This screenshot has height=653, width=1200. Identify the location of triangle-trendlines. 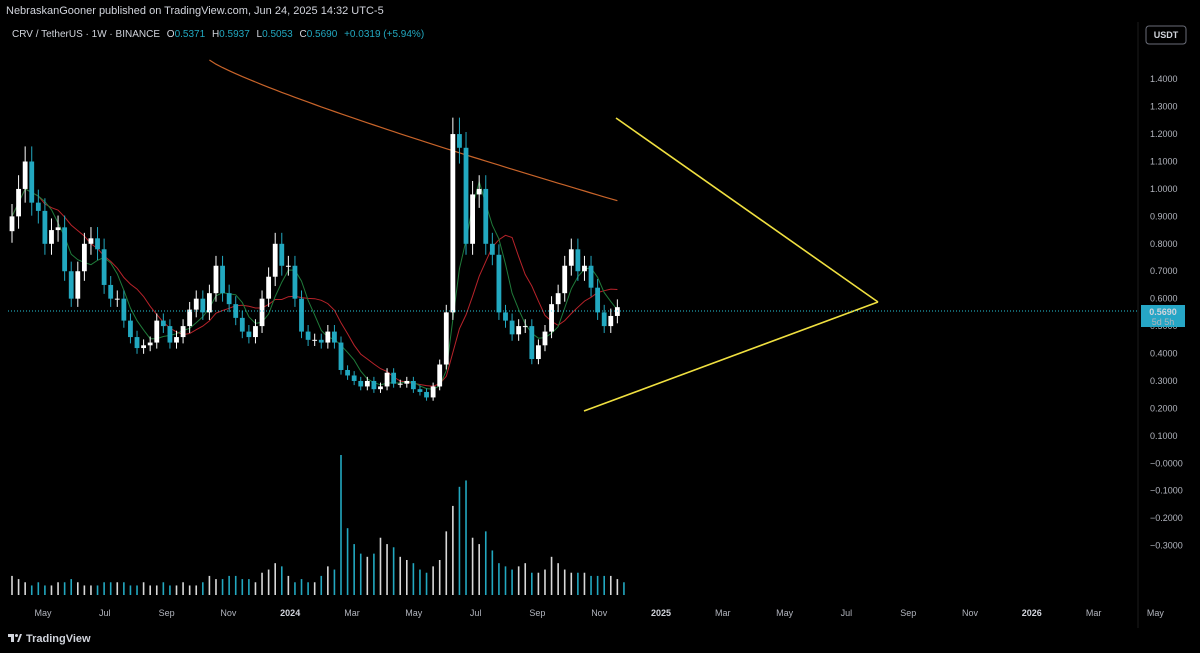
(731, 264).